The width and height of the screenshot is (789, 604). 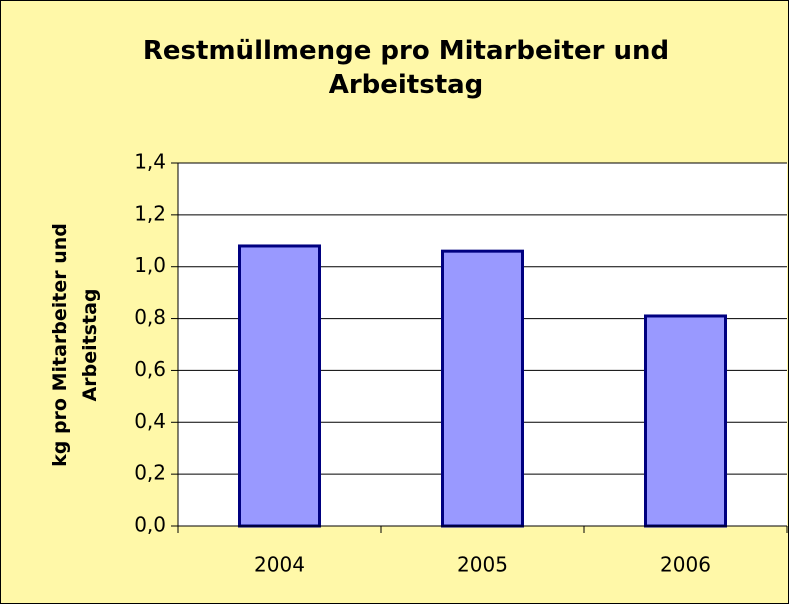 I want to click on y-tick-label: 0,4, so click(x=150, y=421).